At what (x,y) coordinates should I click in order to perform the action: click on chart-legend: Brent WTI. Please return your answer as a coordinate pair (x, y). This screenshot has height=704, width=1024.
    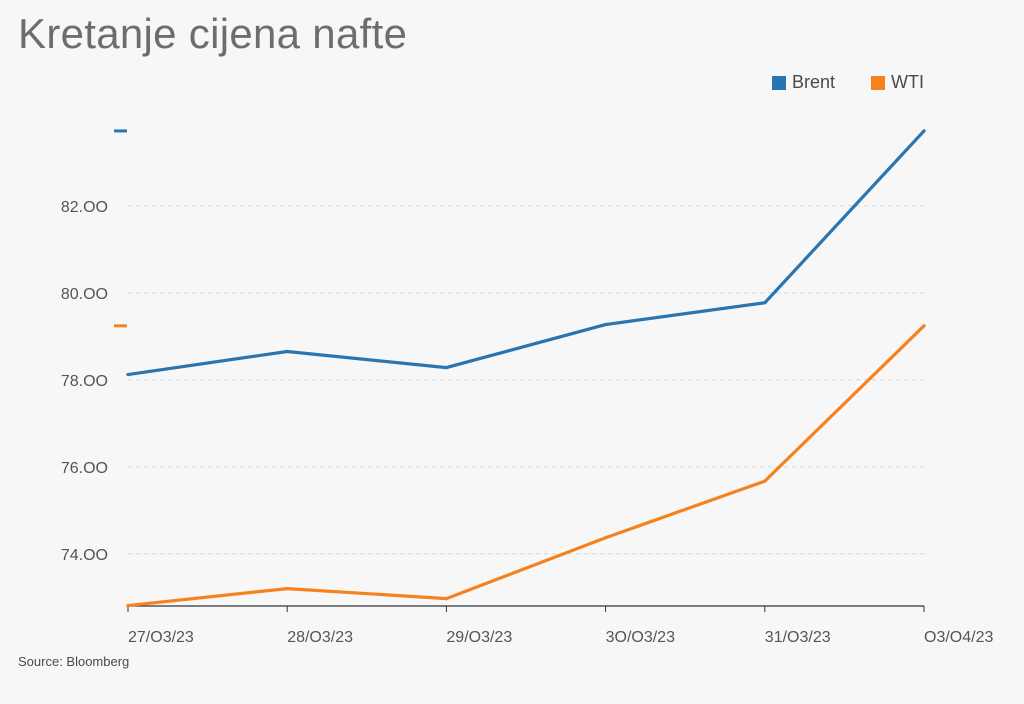
    Looking at the image, I should click on (847, 82).